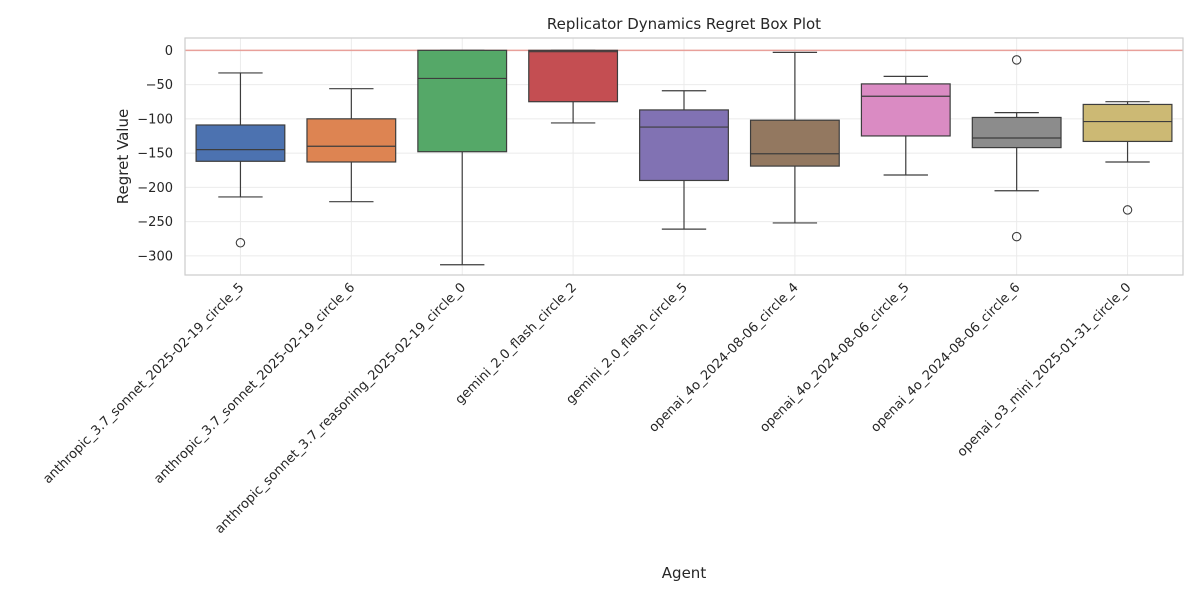 The height and width of the screenshot is (604, 1200). Describe the element at coordinates (123, 156) in the screenshot. I see `y-axis-label: Regret Value` at that location.